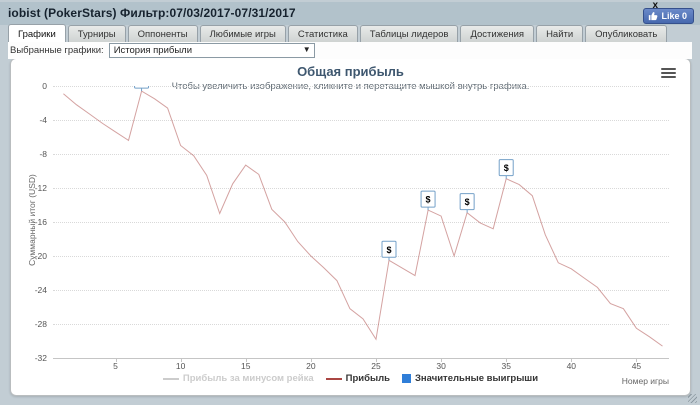 This screenshot has width=700, height=405. Describe the element at coordinates (248, 378) in the screenshot. I see `legend-label: Прибыль за минусом рейка` at that location.